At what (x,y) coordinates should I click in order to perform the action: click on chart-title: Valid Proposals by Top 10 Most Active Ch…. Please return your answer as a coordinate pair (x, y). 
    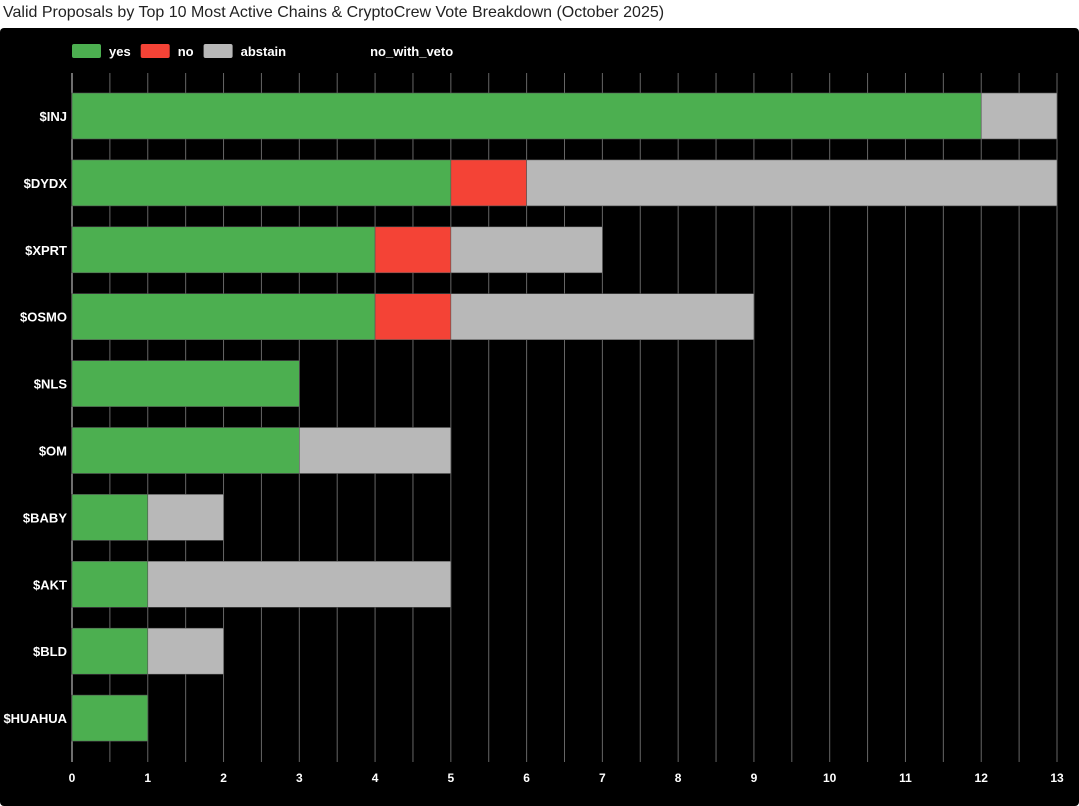
    Looking at the image, I should click on (334, 12).